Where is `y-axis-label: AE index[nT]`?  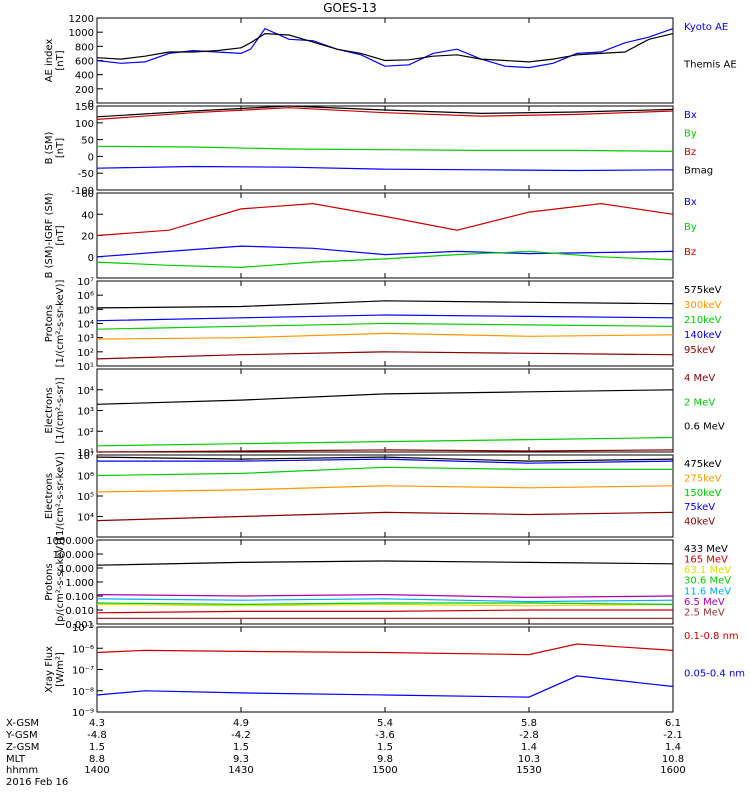
y-axis-label: AE index[nT] is located at coordinates (55, 61).